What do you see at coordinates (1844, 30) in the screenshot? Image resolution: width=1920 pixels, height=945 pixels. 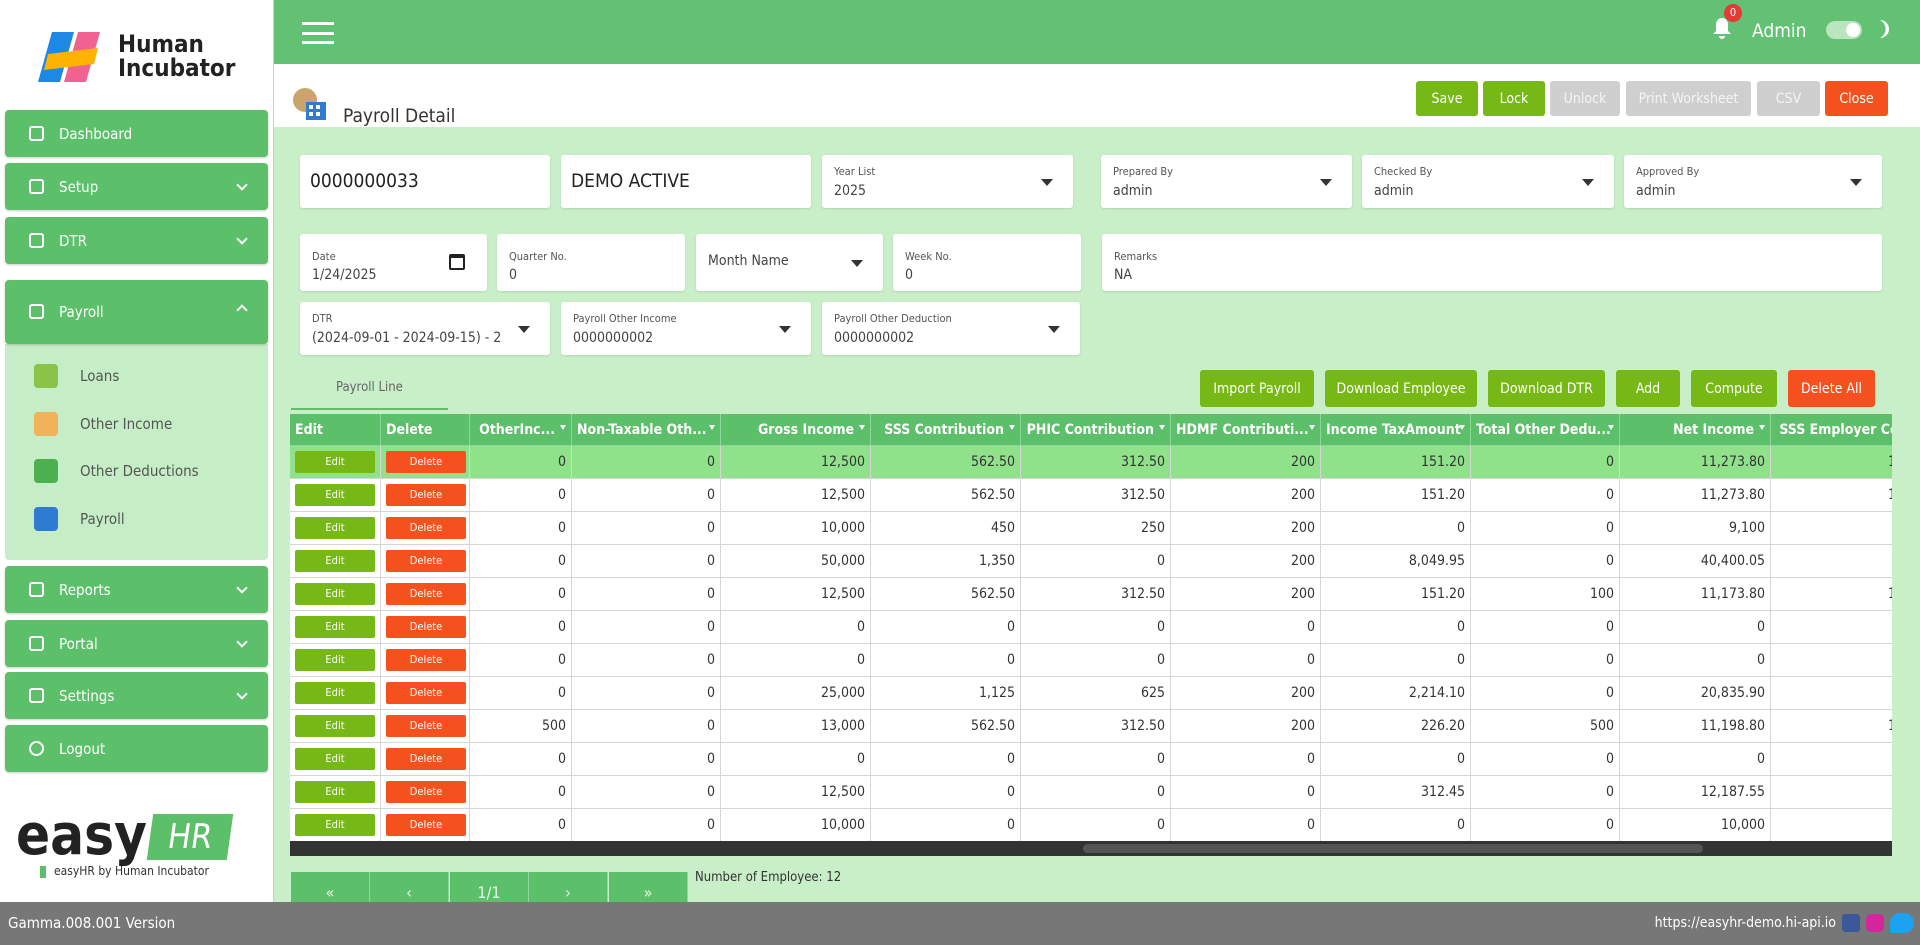 I see `theme-toggle` at bounding box center [1844, 30].